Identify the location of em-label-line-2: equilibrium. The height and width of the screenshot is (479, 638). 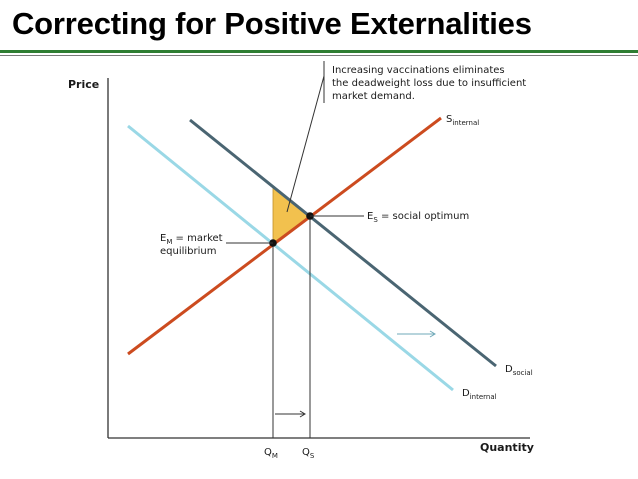
(188, 251).